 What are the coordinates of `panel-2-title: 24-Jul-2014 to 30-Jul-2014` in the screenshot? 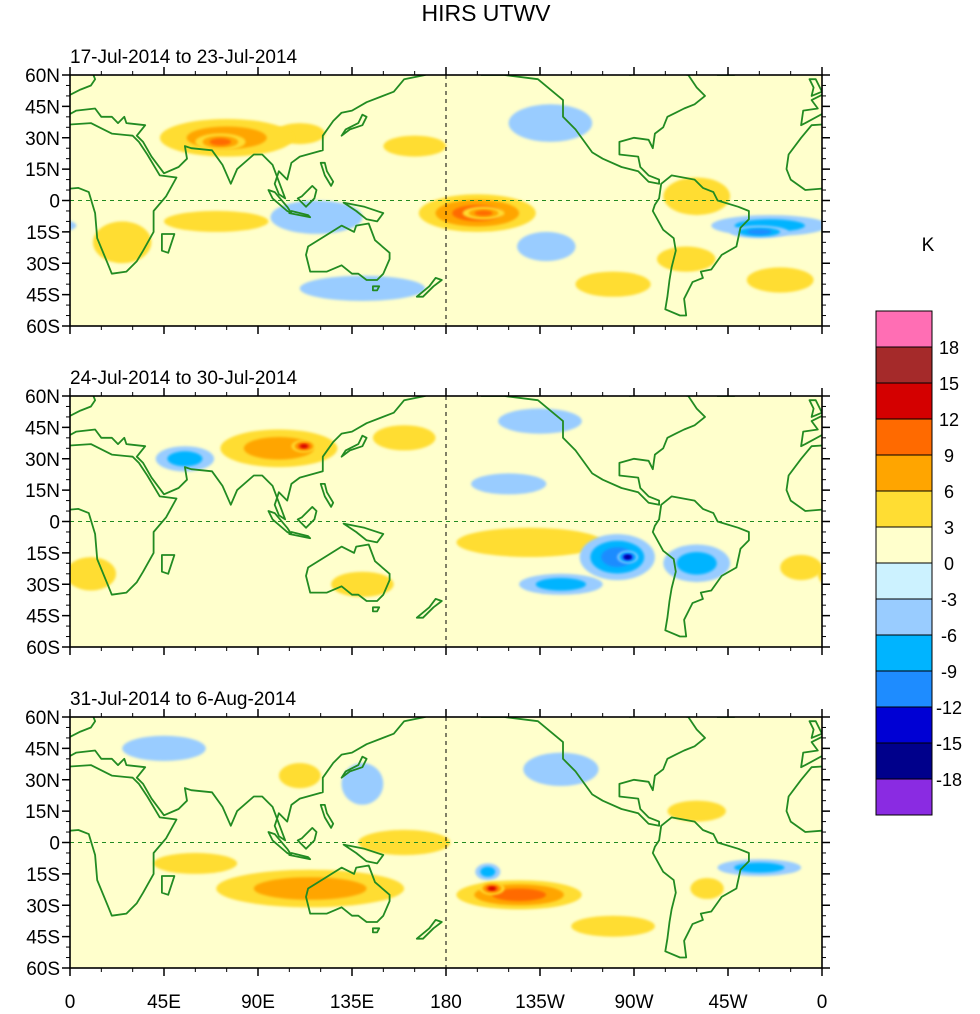 It's located at (184, 378).